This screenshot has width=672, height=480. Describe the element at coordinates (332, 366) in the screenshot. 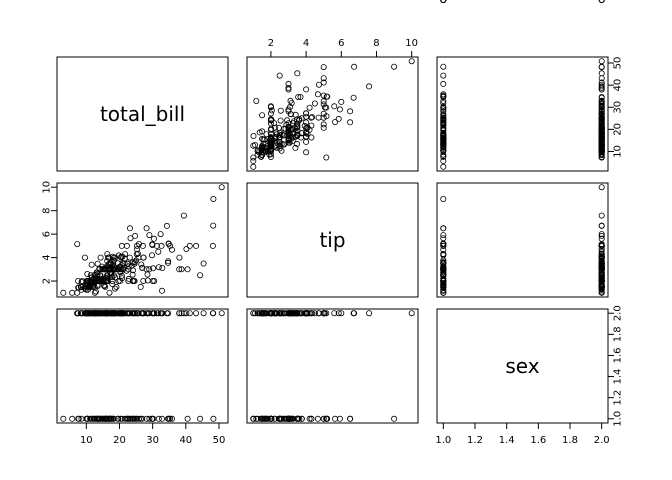

I see `points-sex-vs-tip` at that location.